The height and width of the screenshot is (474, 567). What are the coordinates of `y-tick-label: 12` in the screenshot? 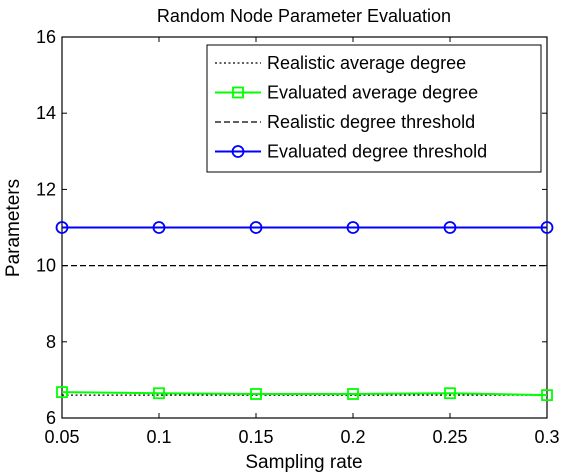 It's located at (46, 189).